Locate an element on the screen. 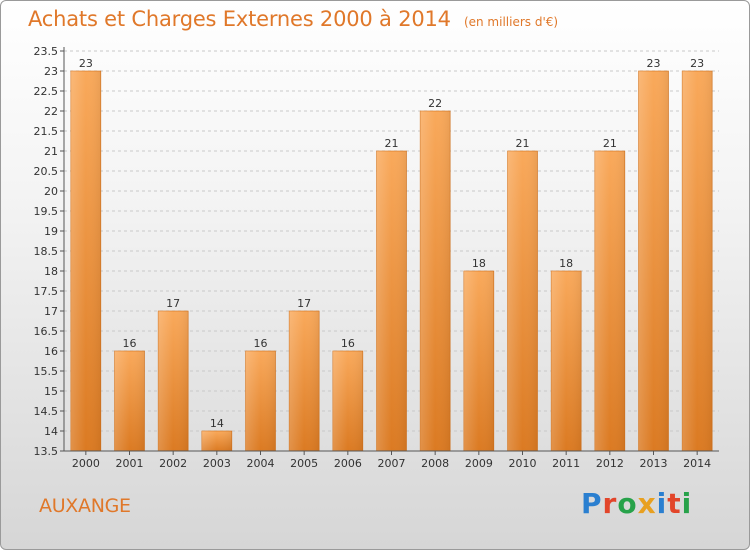 This screenshot has width=750, height=550. y-tick-label: 22.5 is located at coordinates (46, 91).